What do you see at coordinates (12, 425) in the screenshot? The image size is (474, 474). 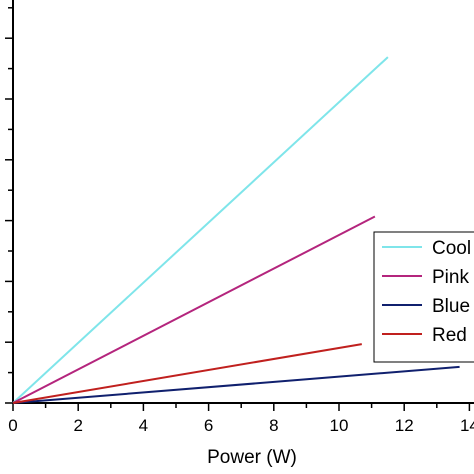 I see `x-tick-label: 0` at bounding box center [12, 425].